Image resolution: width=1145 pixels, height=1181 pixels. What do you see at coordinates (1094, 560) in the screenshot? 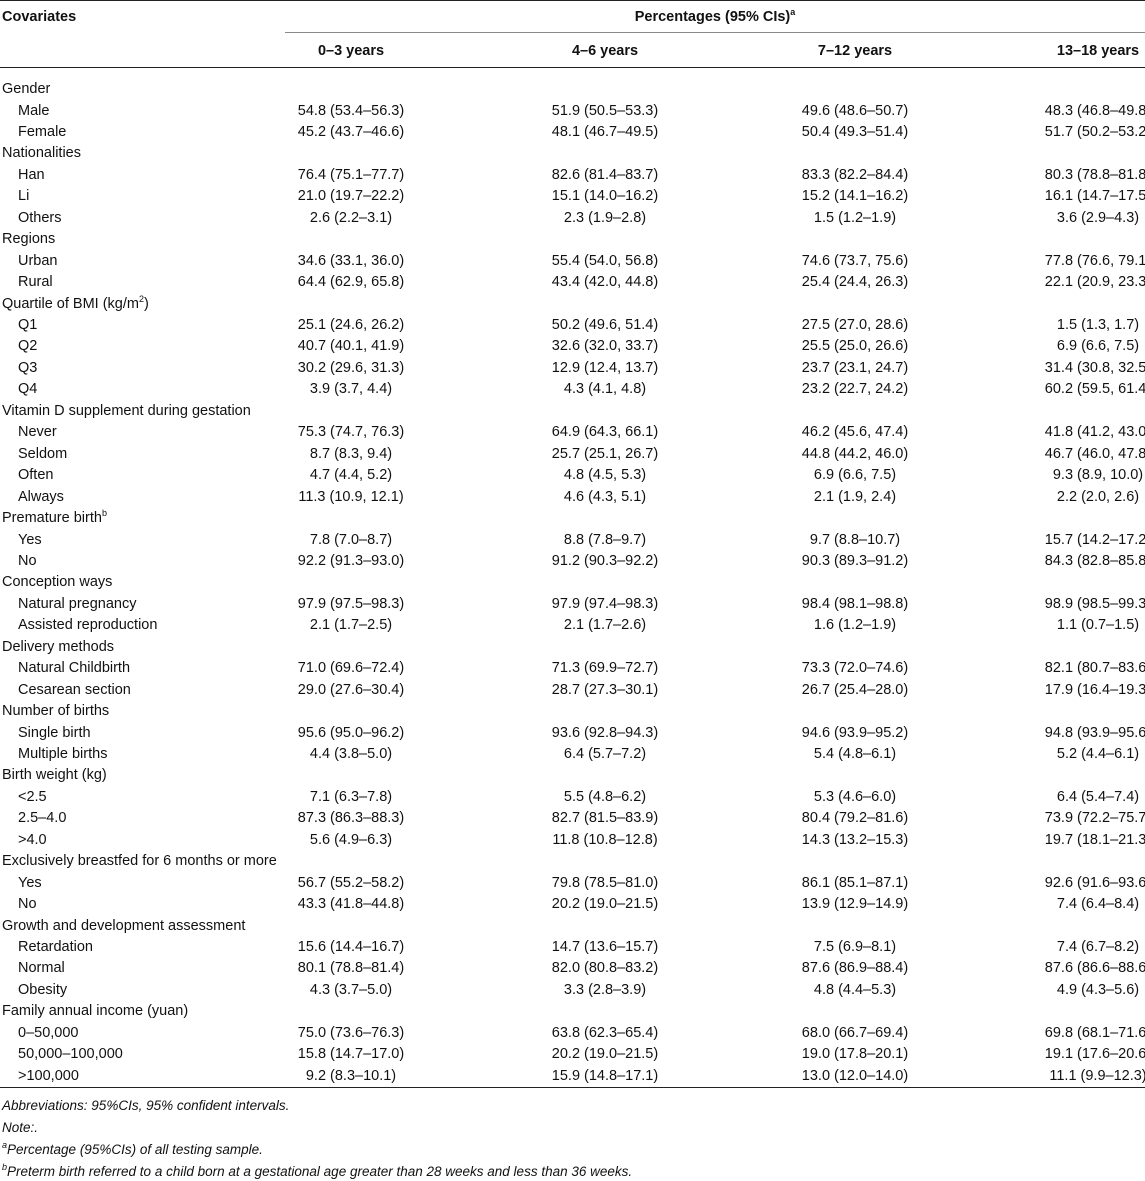
I see `cell: 84.3 (82.8–85.8)` at bounding box center [1094, 560].